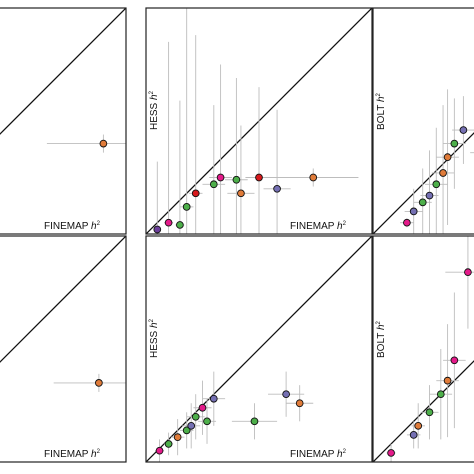 This screenshot has width=474, height=474. I want to click on panel-r1-c1: FINEMAP h2, so click(63, 121).